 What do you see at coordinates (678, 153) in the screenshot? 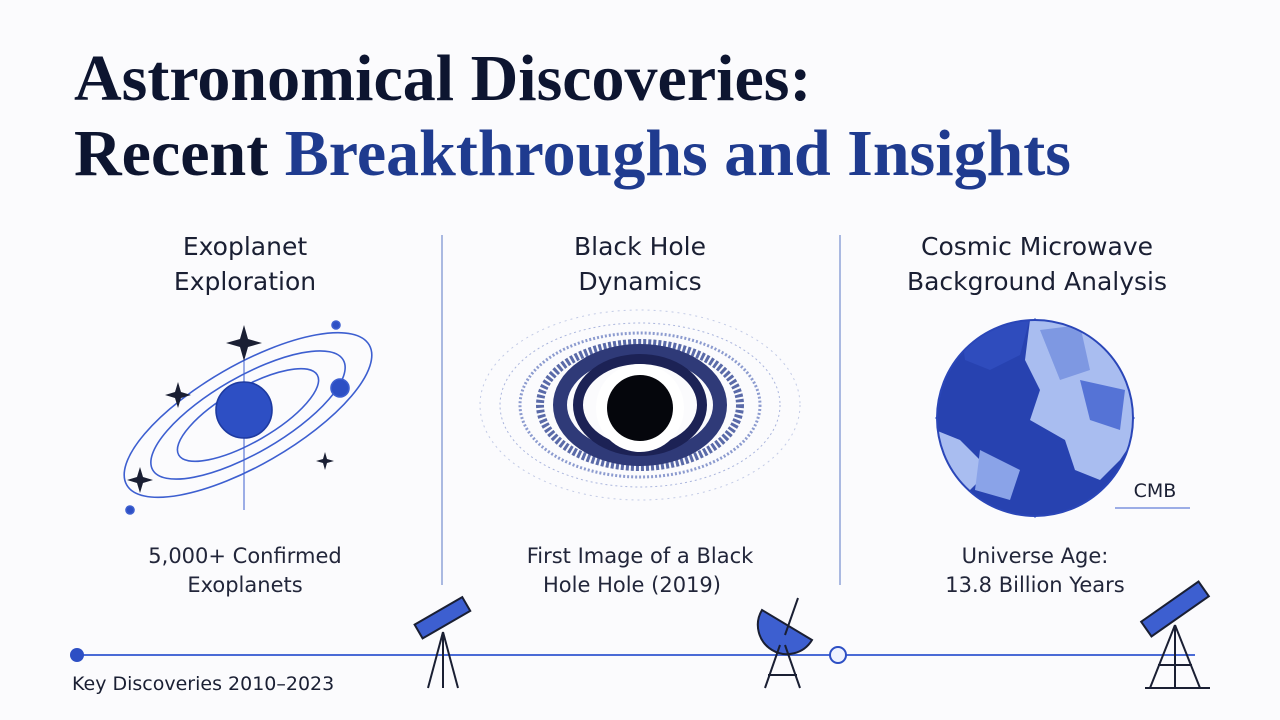
I see `title-accent: Breakthroughs and Insights` at bounding box center [678, 153].